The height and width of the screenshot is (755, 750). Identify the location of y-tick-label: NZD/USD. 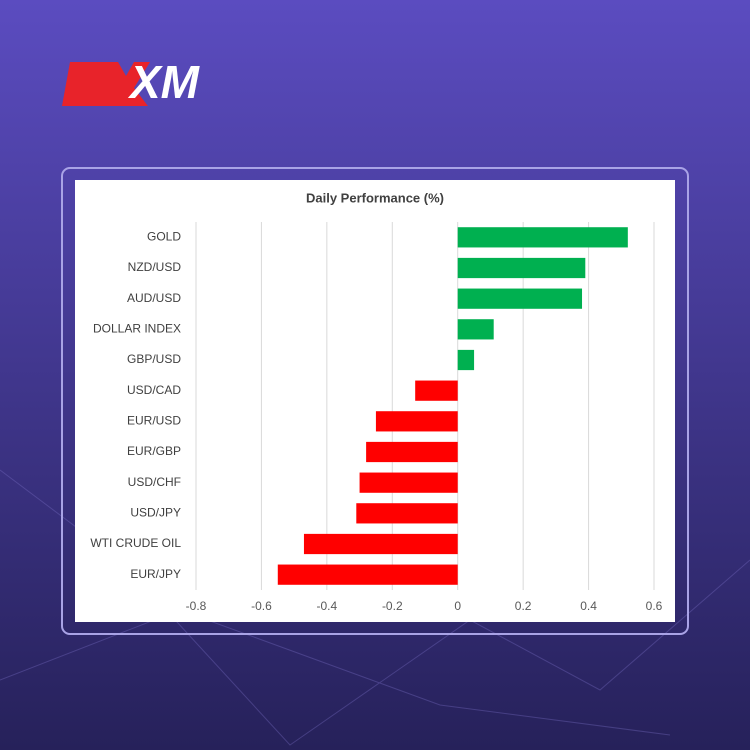
(155, 267).